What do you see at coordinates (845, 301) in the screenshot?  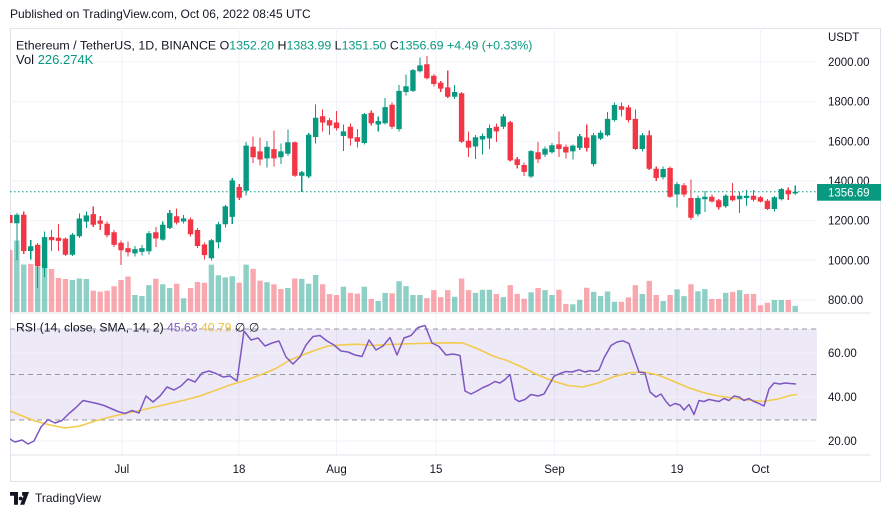 I see `svg-text: 800.00` at bounding box center [845, 301].